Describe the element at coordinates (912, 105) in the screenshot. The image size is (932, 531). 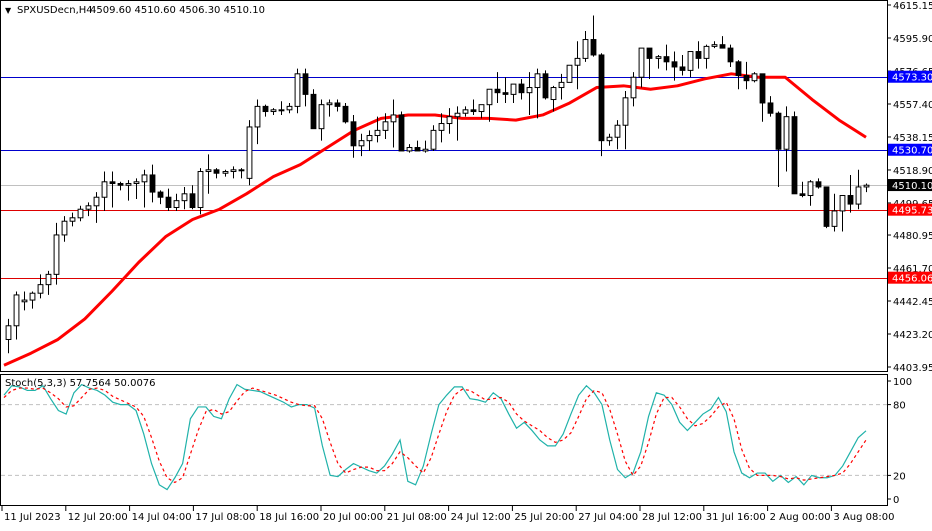
I see `price-tick-label: 4557.40` at that location.